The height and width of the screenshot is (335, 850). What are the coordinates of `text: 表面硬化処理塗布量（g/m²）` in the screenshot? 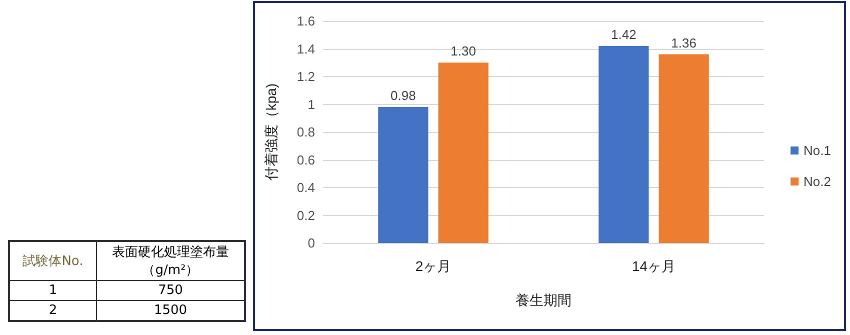 It's located at (170, 260).